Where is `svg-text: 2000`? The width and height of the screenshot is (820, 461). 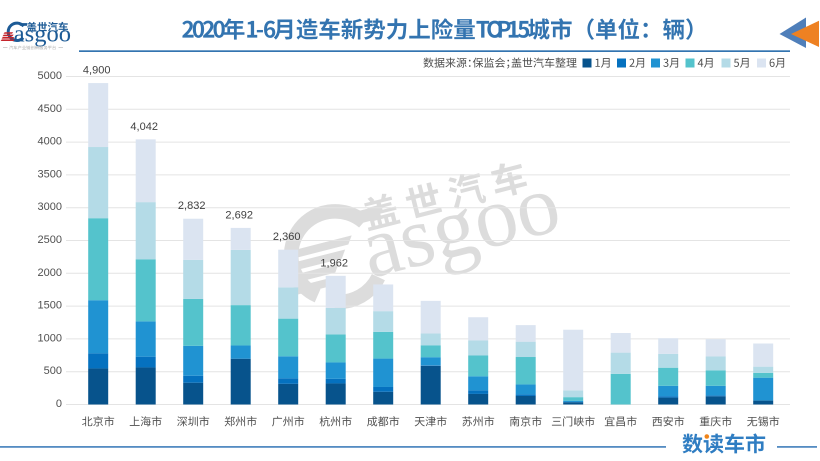 svg-text: 2000 is located at coordinates (50, 273).